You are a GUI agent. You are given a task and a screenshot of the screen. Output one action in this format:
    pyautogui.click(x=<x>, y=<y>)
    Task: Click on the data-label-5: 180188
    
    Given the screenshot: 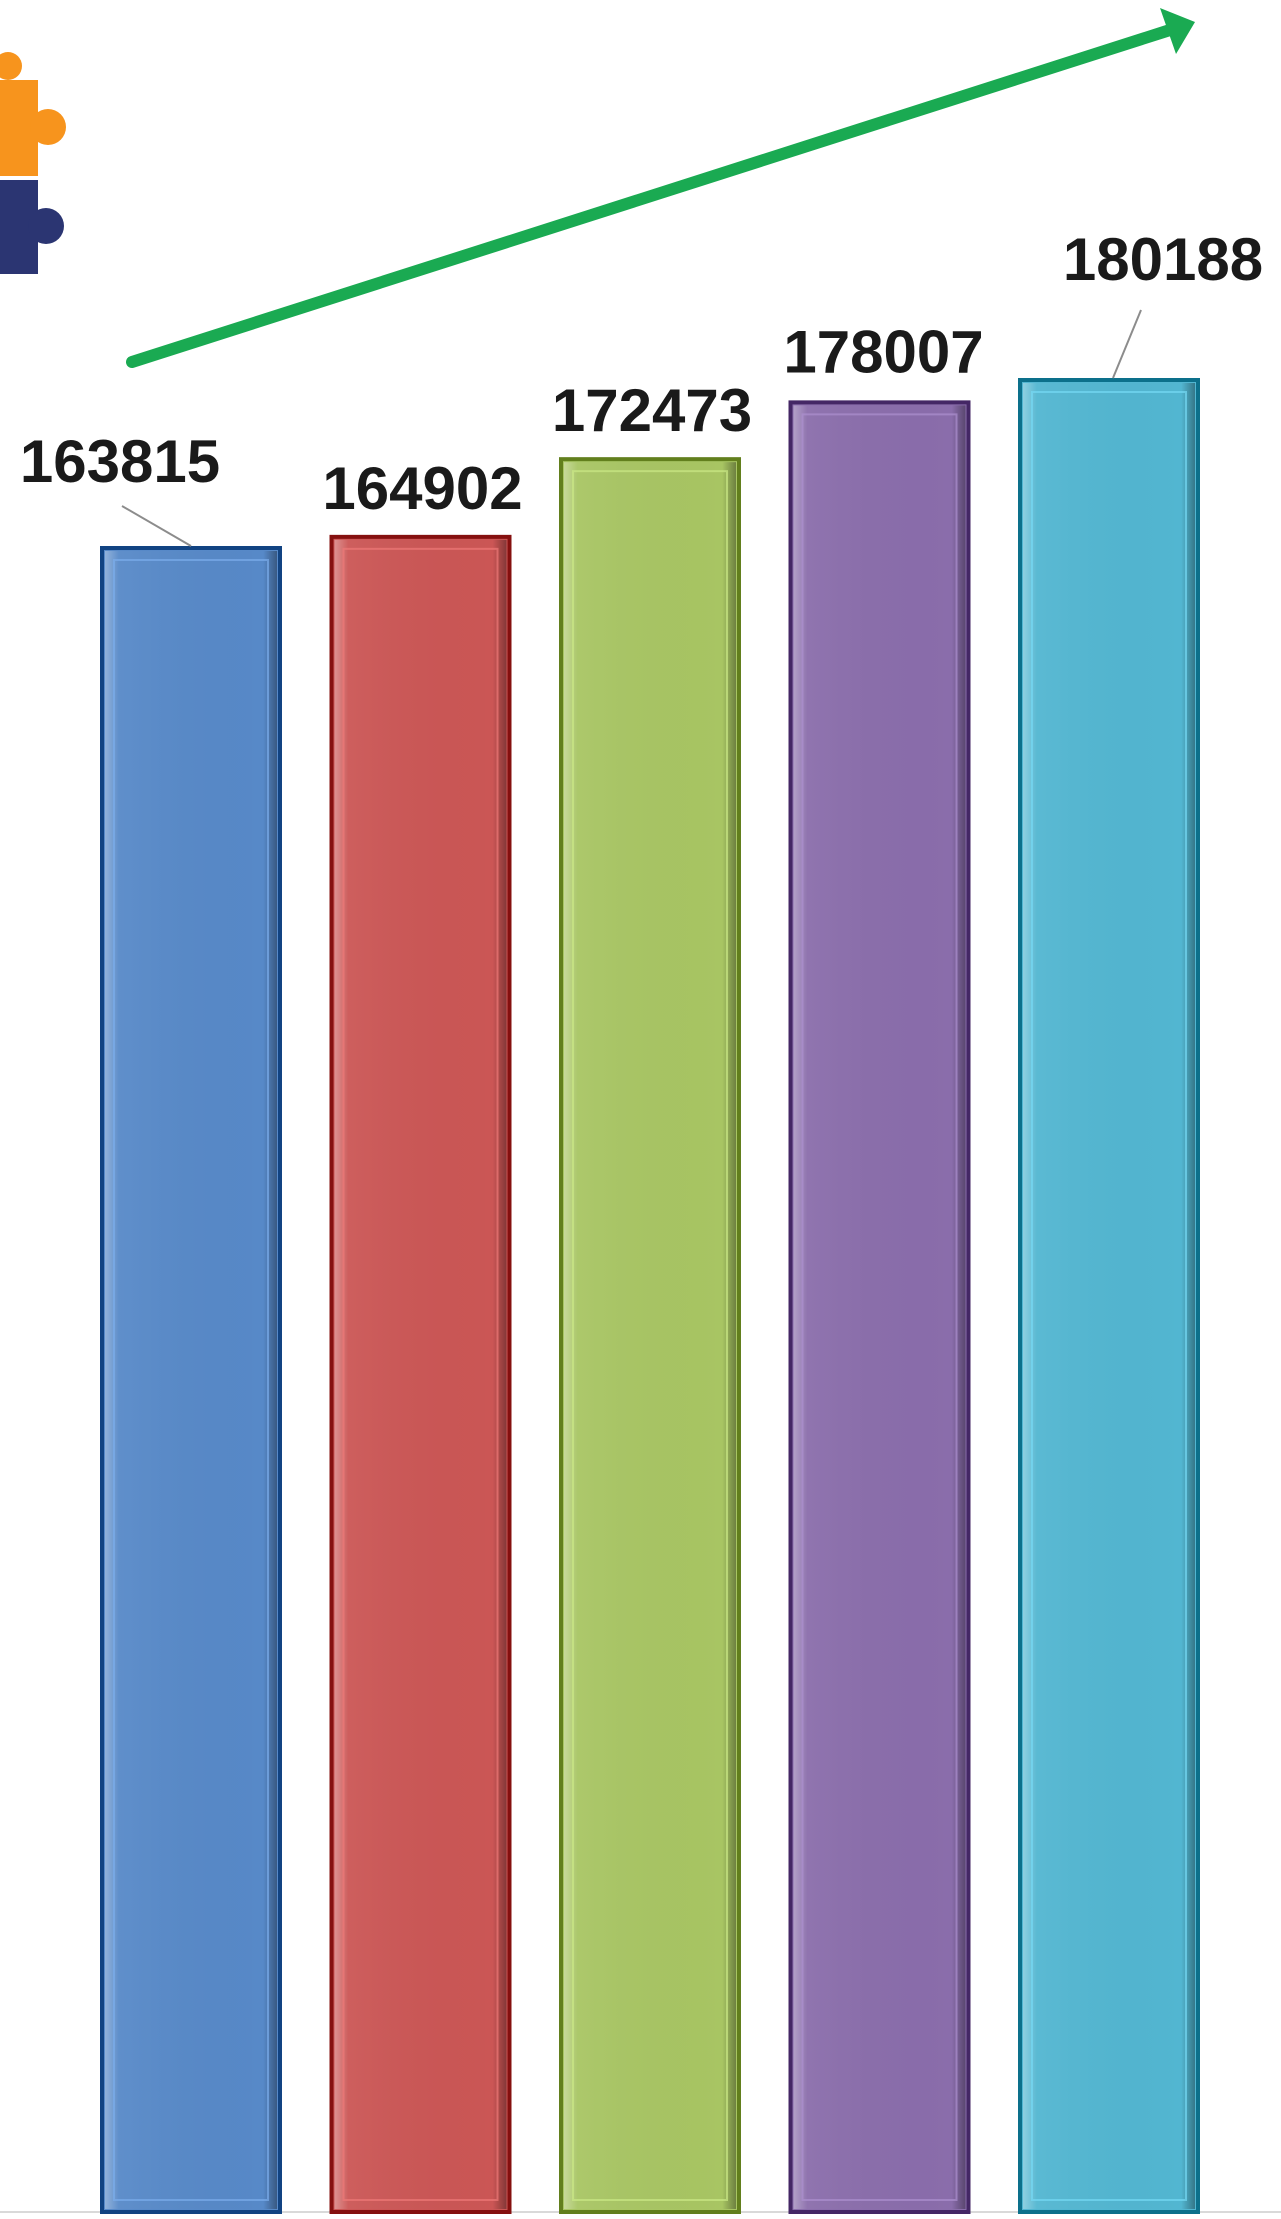 What is the action you would take?
    pyautogui.click(x=1163, y=259)
    